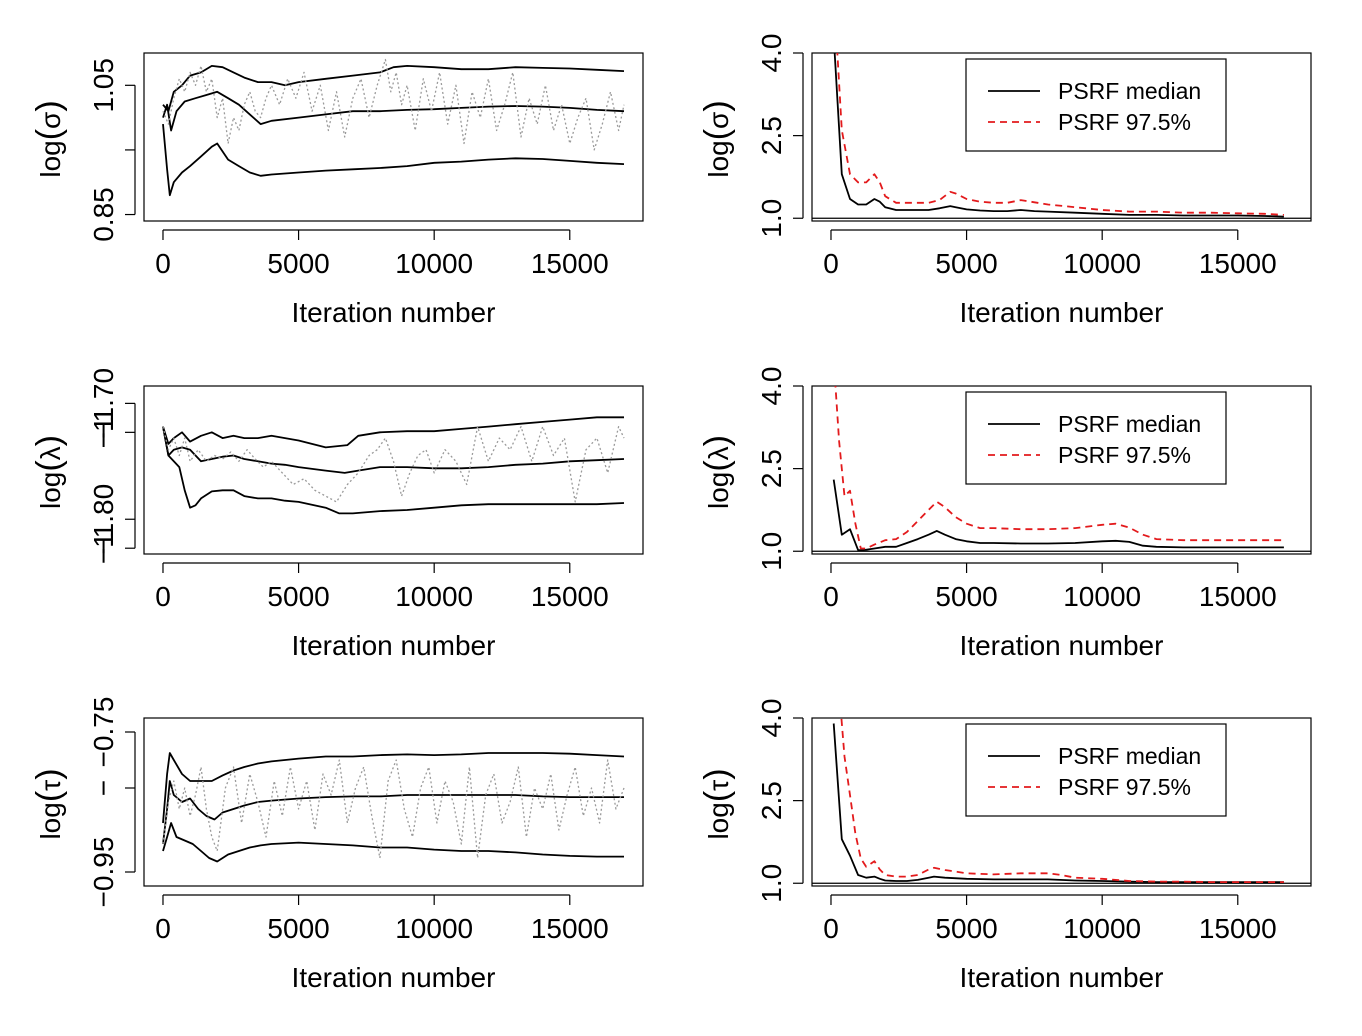 This screenshot has width=1362, height=1036. I want to click on y-tick-label: −0.95, so click(103, 872).